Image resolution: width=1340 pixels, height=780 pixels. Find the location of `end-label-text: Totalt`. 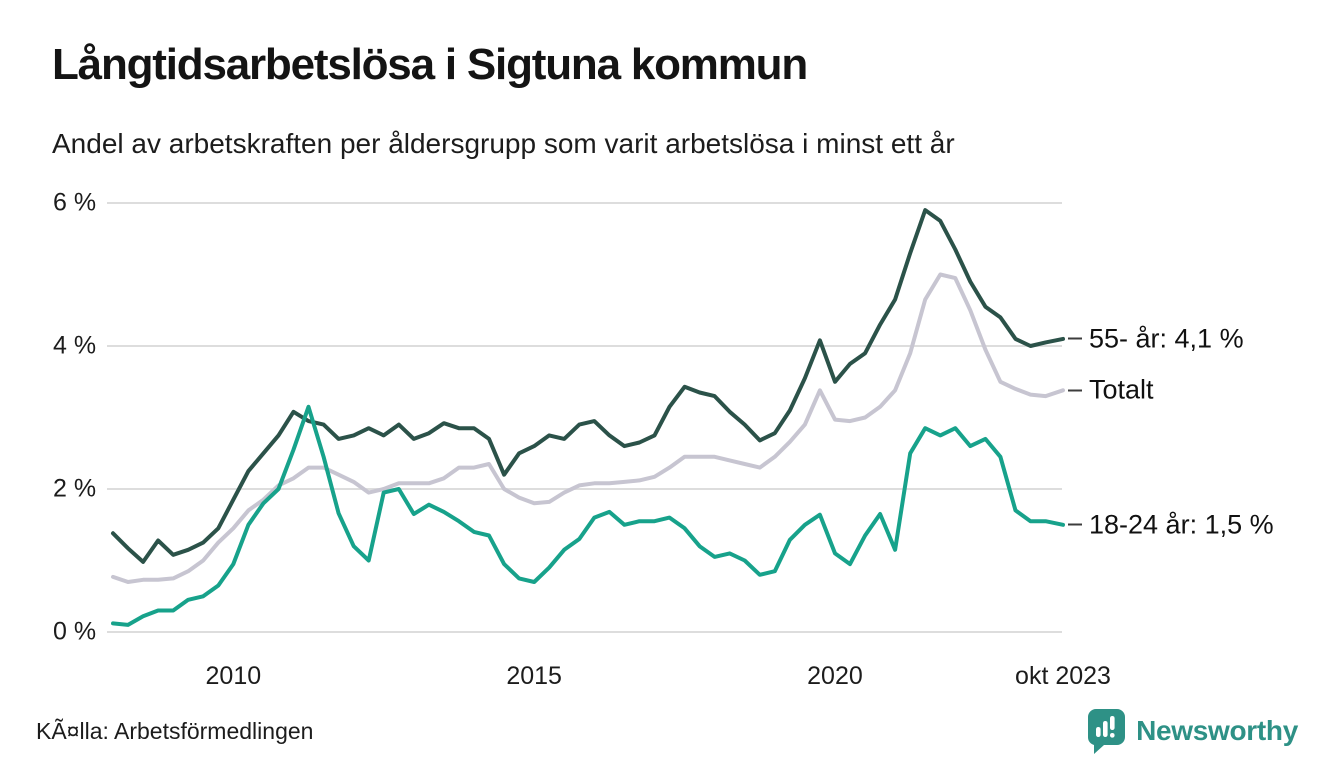

end-label-text: Totalt is located at coordinates (1121, 389).